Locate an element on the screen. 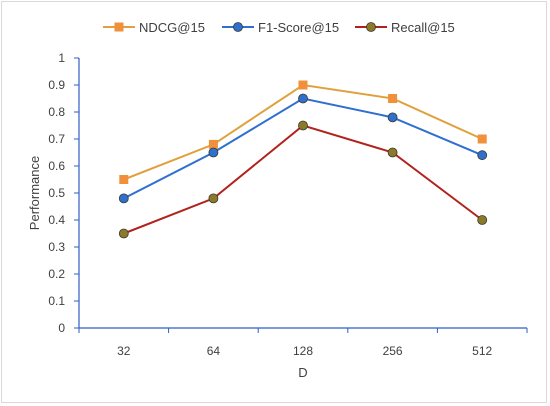  y-axis-ticks: 0 0.1 0.2 0.3 0.4 0.5 0.6 0.7 0.8 0.9 1 is located at coordinates (63, 193).